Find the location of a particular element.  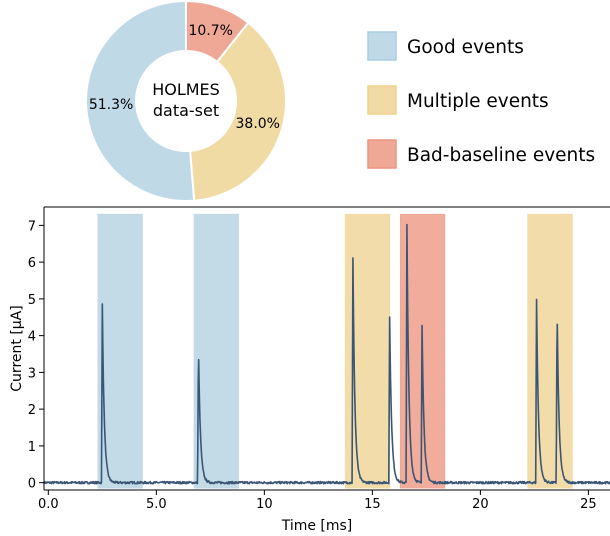

legend-label: Multiple events is located at coordinates (478, 101).